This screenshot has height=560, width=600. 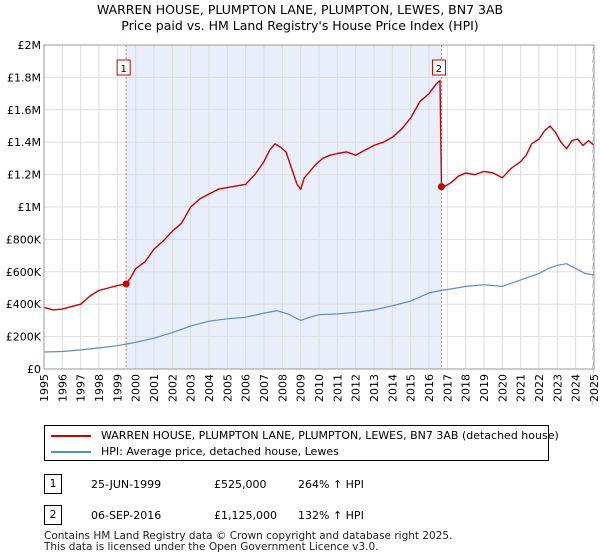 What do you see at coordinates (24, 239) in the screenshot?
I see `y-tick-label: £800K` at bounding box center [24, 239].